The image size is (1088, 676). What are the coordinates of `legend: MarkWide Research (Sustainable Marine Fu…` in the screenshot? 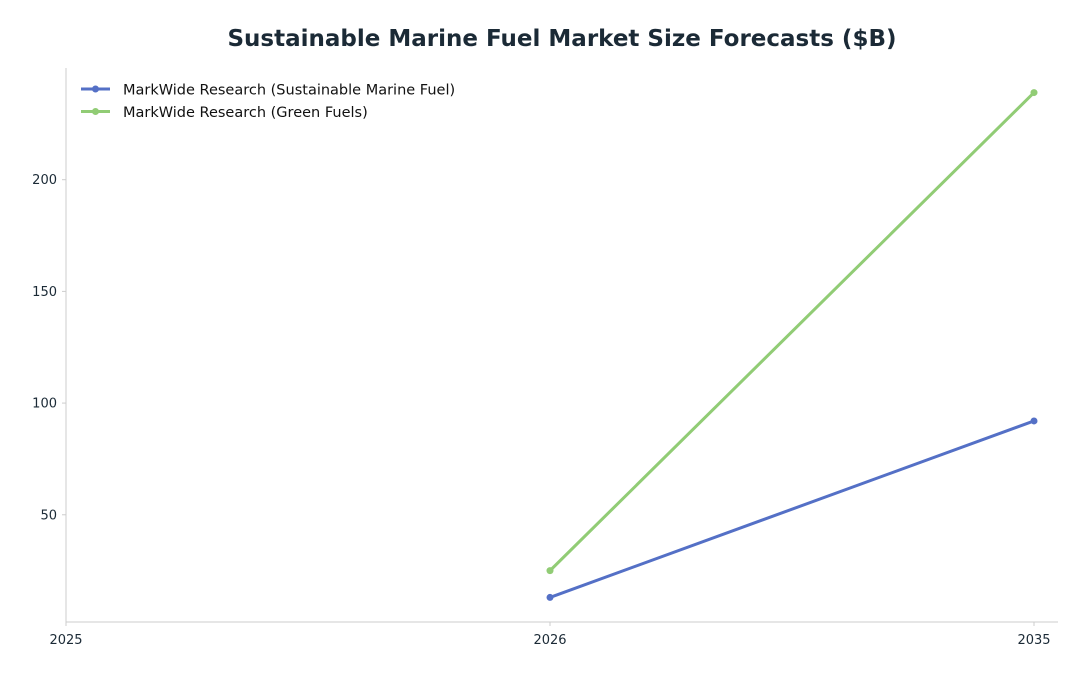 It's located at (268, 102).